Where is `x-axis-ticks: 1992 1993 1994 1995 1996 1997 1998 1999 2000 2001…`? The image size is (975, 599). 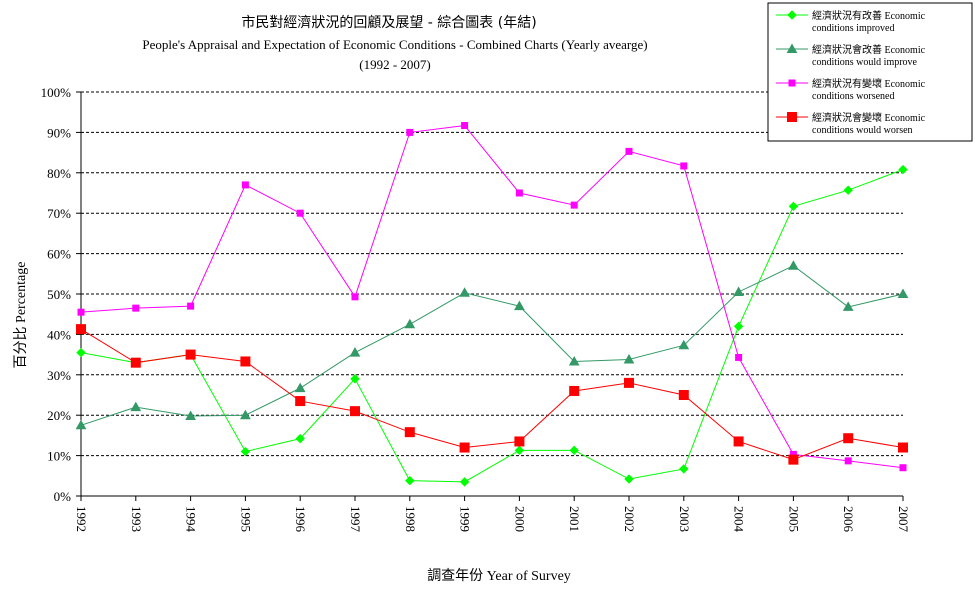
x-axis-ticks: 1992 1993 1994 1995 1996 1997 1998 1999 2000 2001… is located at coordinates (492, 514).